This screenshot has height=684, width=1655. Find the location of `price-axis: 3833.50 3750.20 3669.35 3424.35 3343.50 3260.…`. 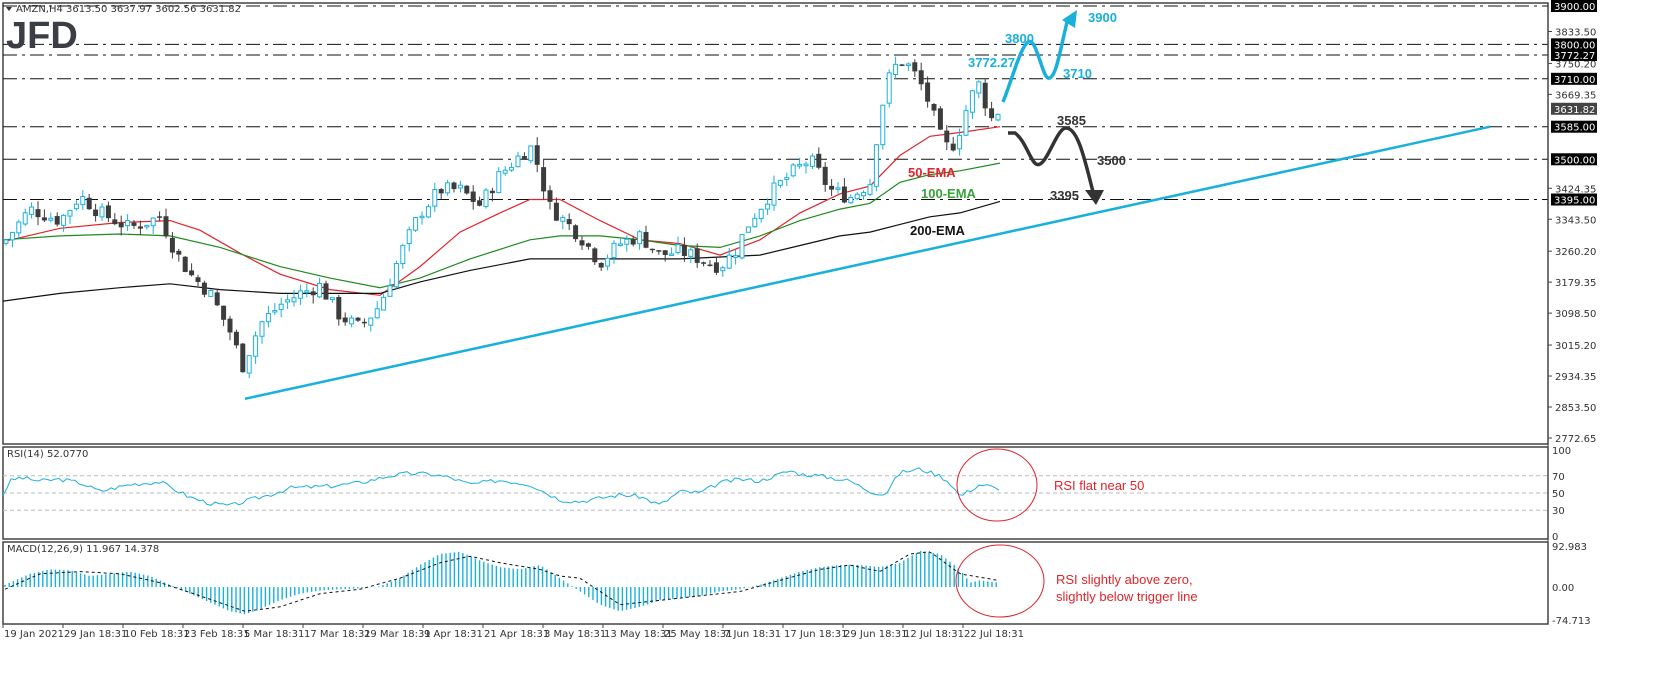

price-axis: 3833.50 3750.20 3669.35 3424.35 3343.50 3260.… is located at coordinates (1572, 222).